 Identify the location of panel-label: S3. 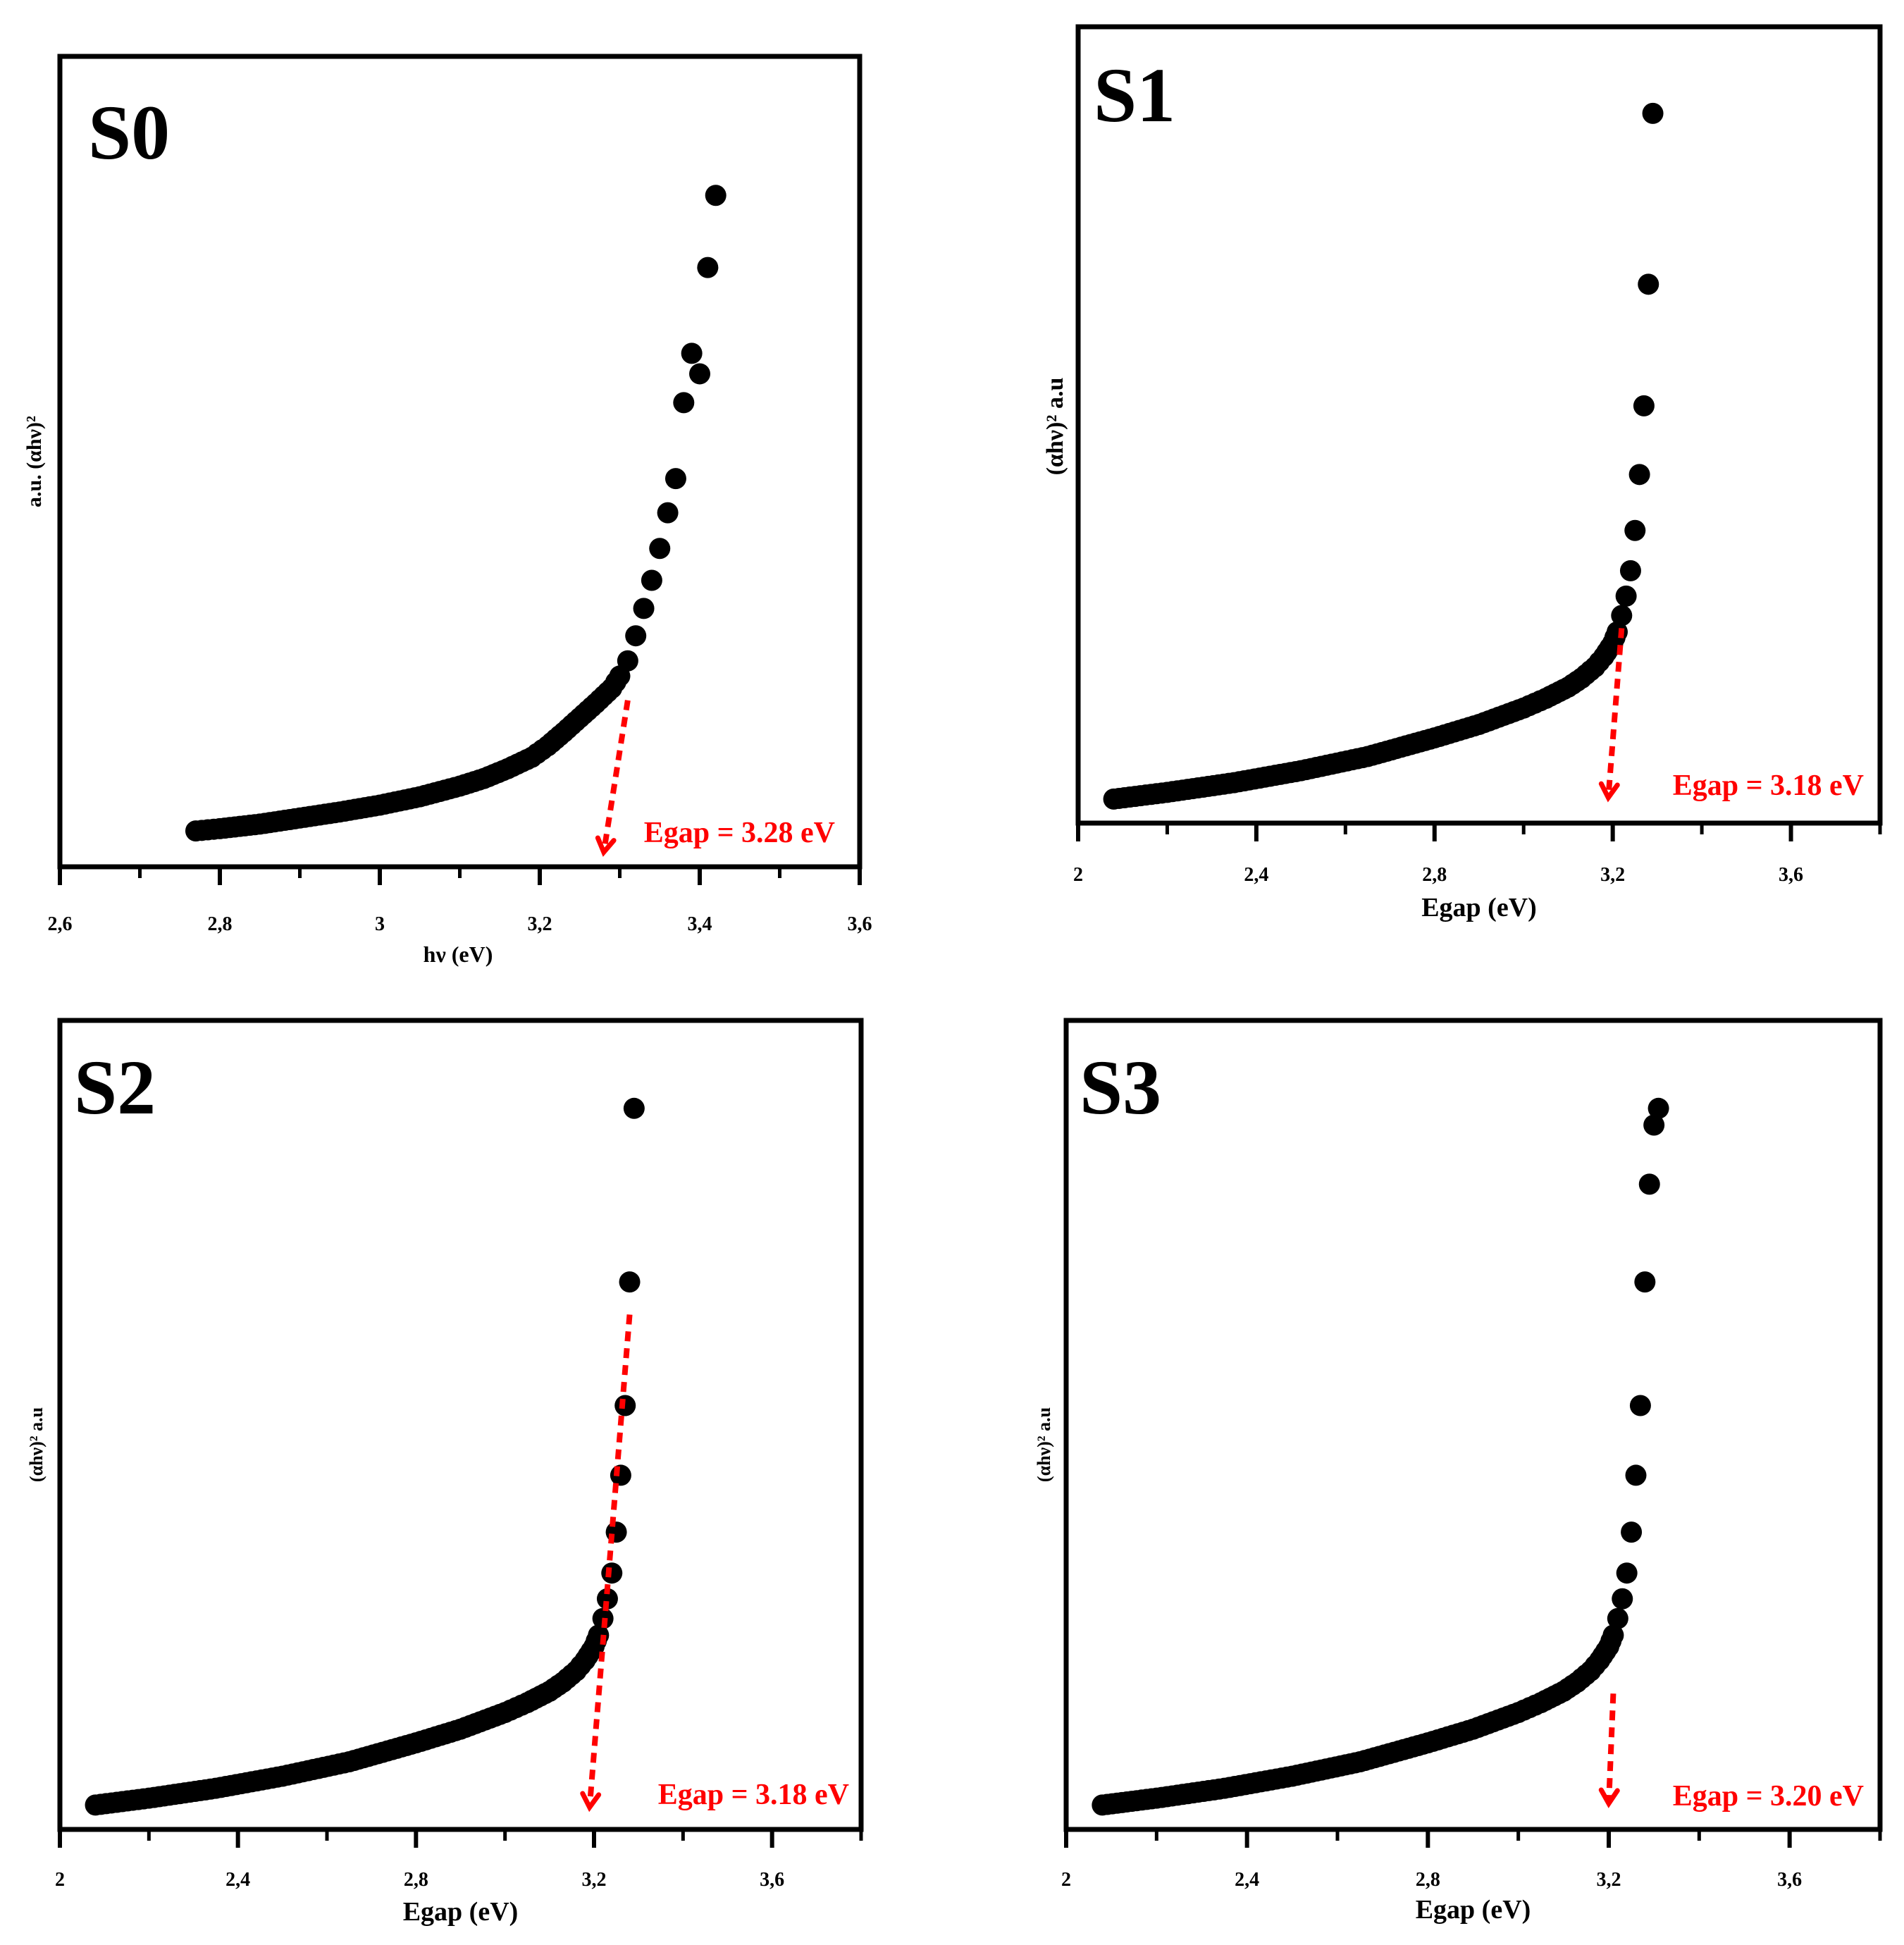
(1120, 1087).